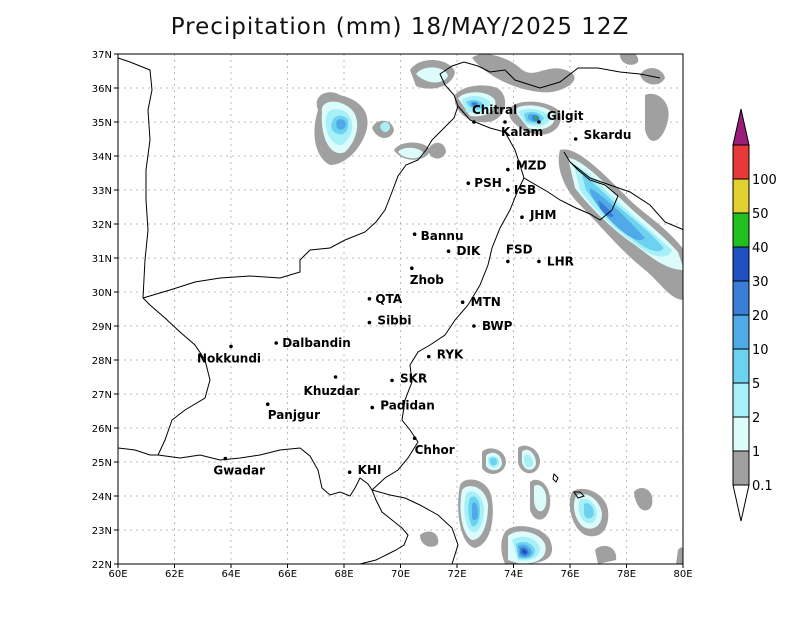 The height and width of the screenshot is (618, 800). What do you see at coordinates (555, 477) in the screenshot?
I see `inland-lake` at bounding box center [555, 477].